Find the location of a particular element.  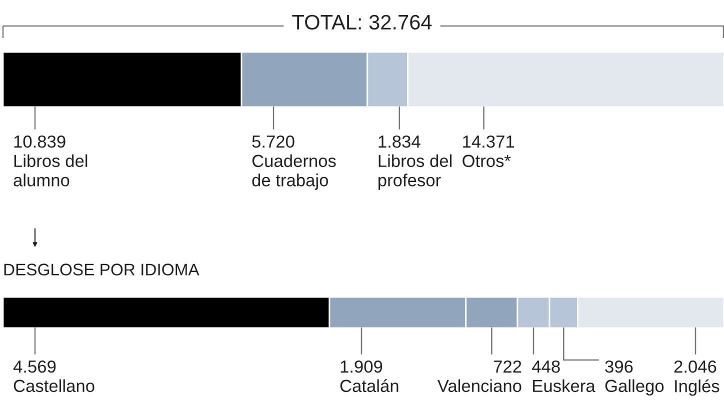

text: Castellano is located at coordinates (54, 385).